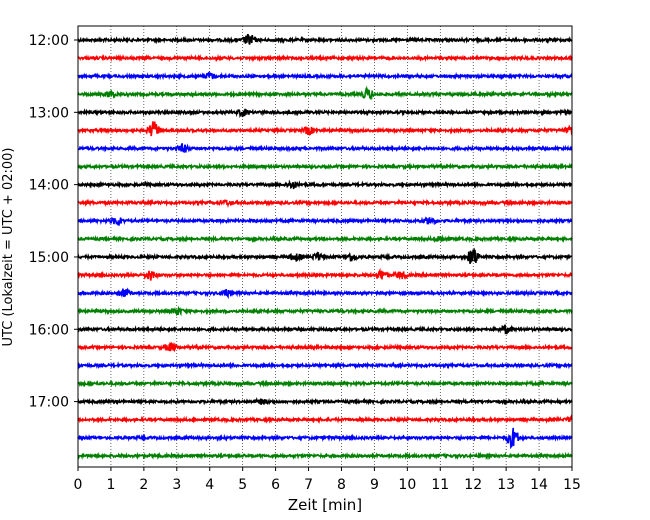 Image resolution: width=650 pixels, height=520 pixels. I want to click on x-tick-label: 8, so click(341, 485).